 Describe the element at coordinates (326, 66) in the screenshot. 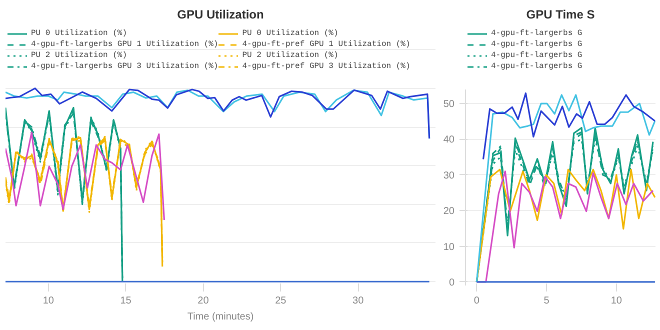

I see `legend-label: 4-gpu-ft-pref GPU 3 Utilization (%)` at that location.